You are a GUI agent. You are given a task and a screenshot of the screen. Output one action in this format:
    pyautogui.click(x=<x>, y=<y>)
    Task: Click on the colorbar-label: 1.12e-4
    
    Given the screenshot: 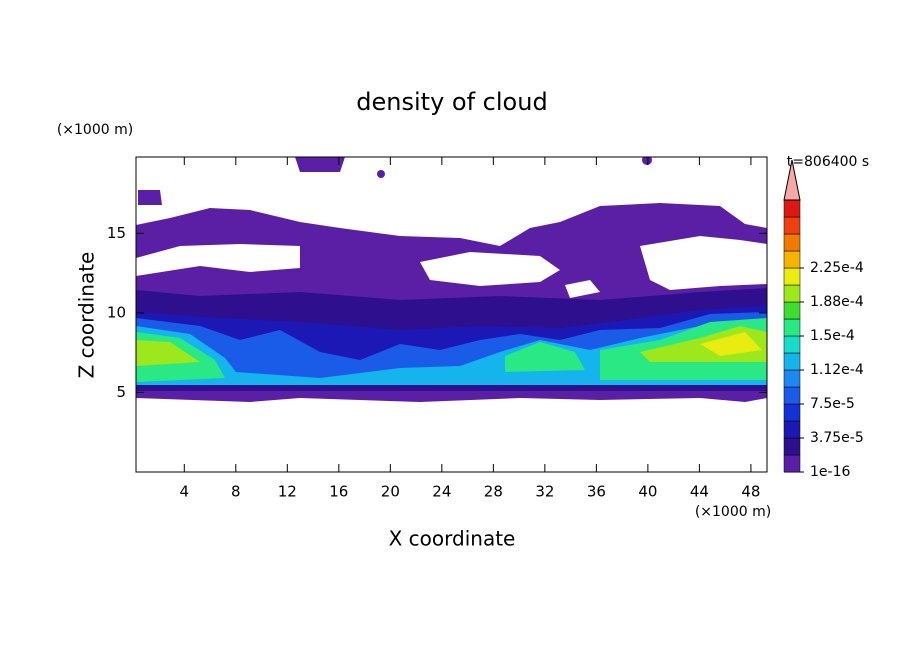 What is the action you would take?
    pyautogui.click(x=837, y=370)
    